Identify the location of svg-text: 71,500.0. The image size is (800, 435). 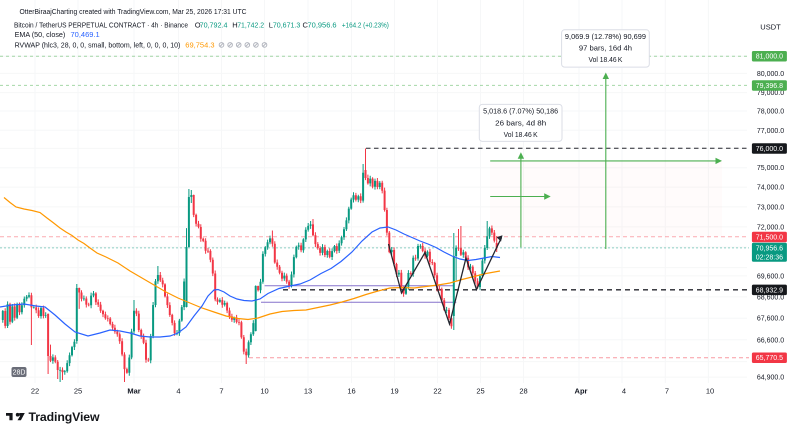
(769, 237).